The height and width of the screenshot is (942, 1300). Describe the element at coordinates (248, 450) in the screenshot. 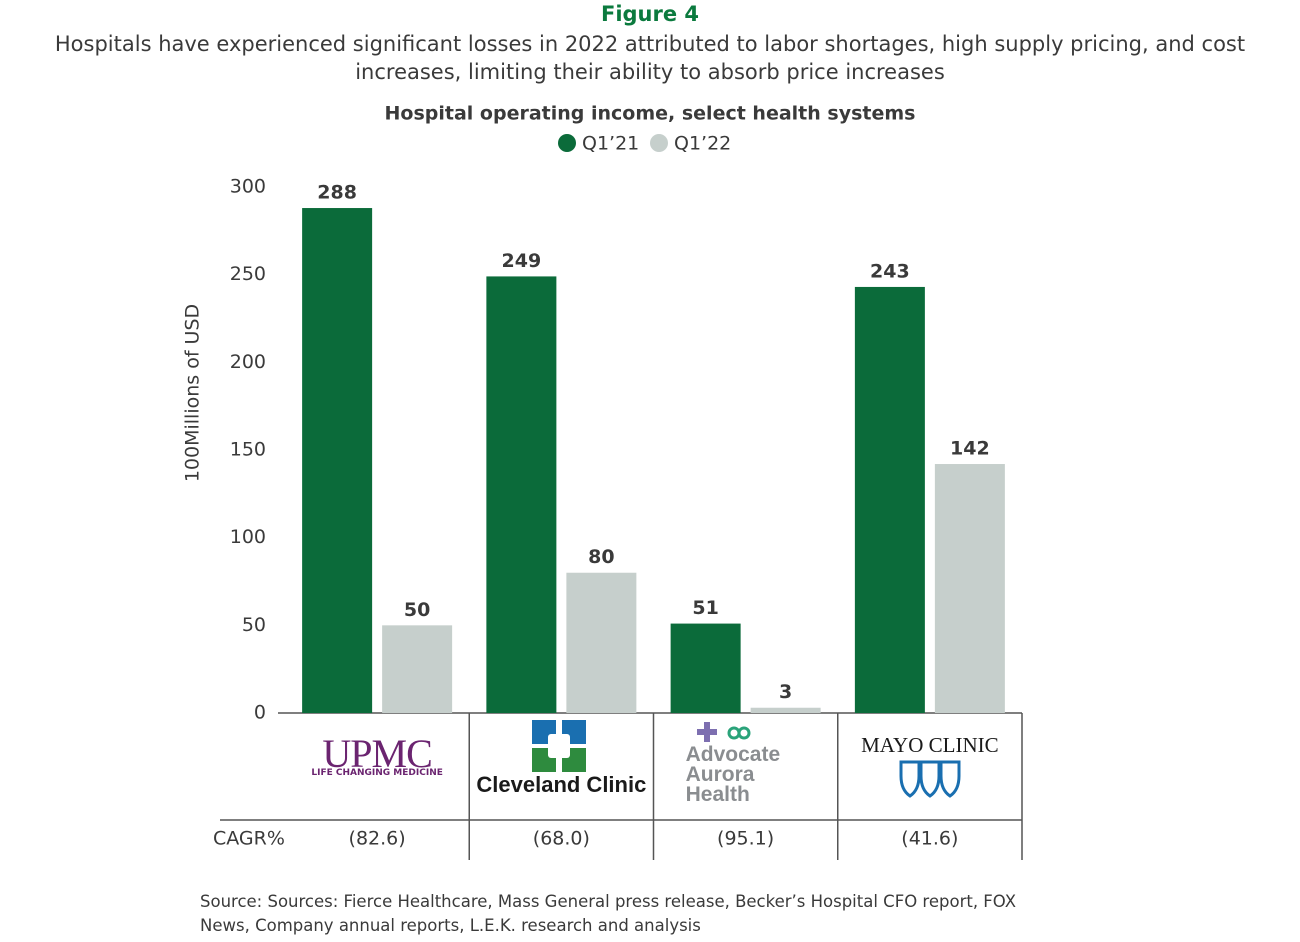

I see `y-tick-label: 150` at that location.